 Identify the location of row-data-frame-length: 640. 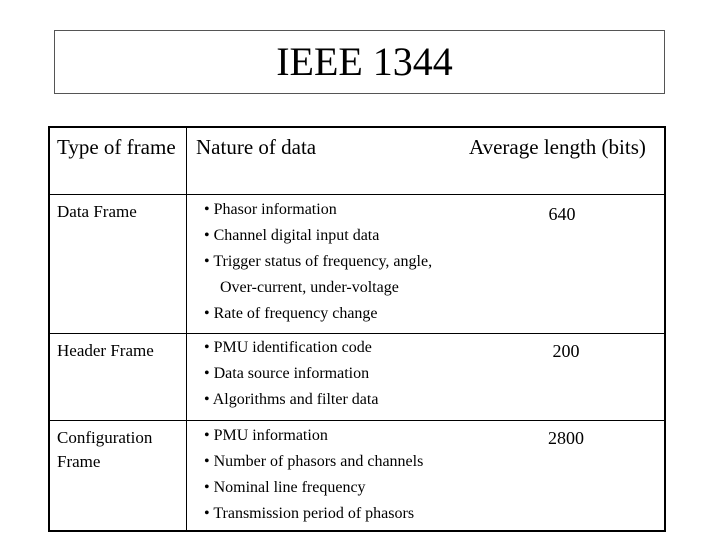
(562, 214).